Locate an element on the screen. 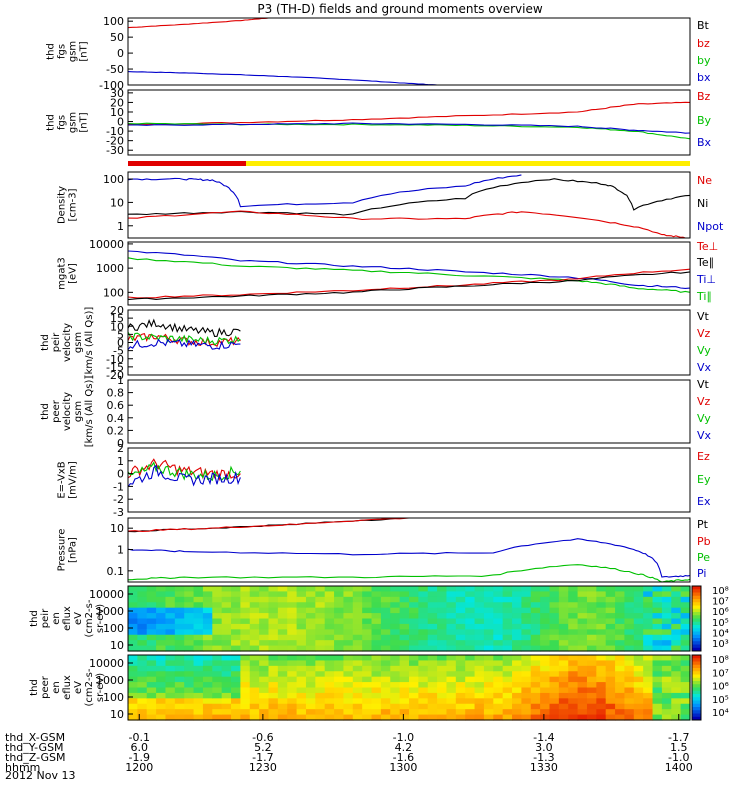  ylabel-line: Pressure is located at coordinates (62, 550).